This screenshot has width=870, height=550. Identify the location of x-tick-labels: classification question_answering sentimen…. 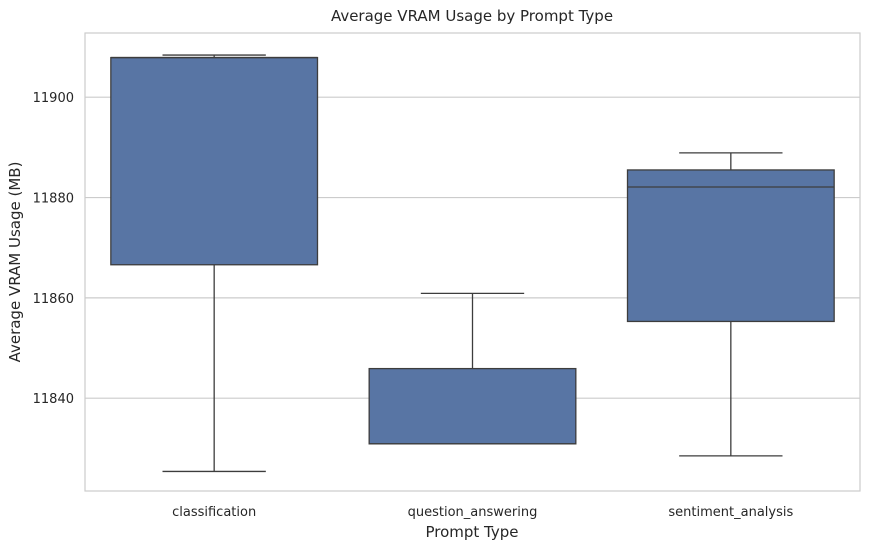
(482, 512).